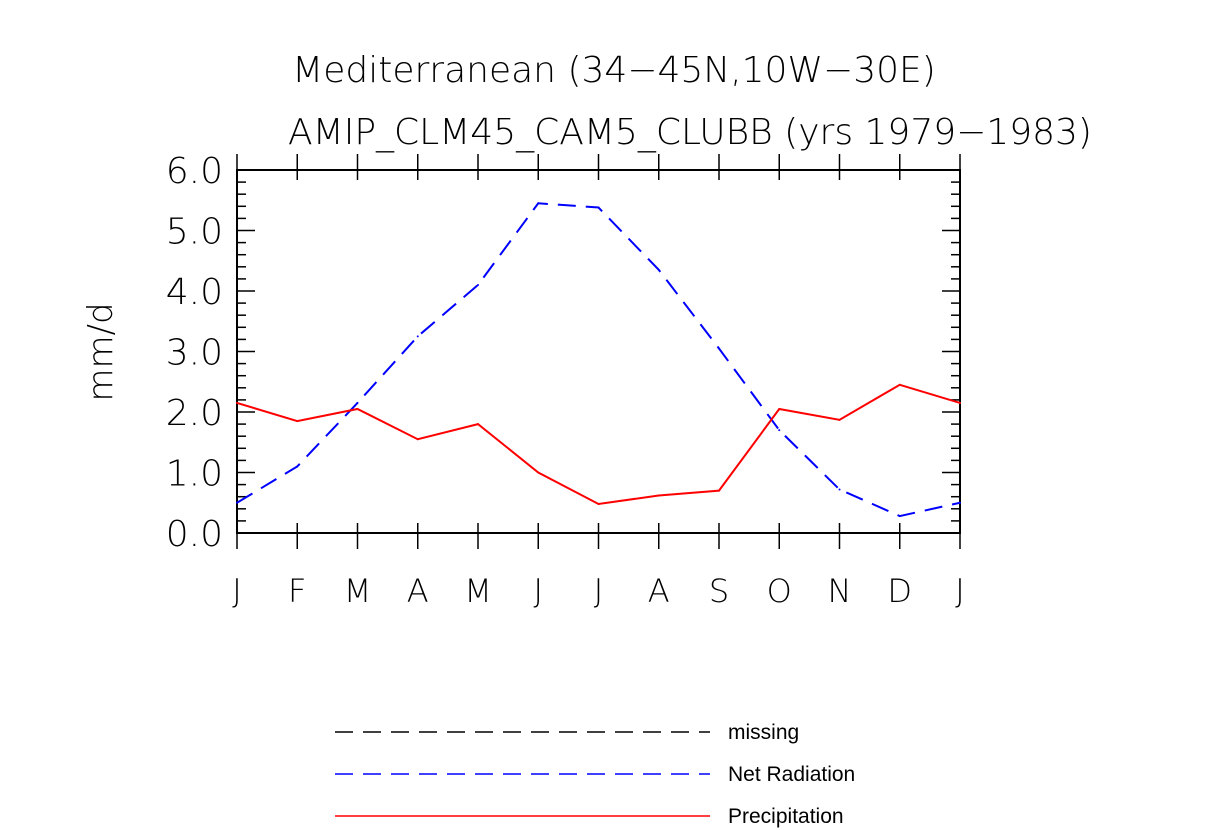  What do you see at coordinates (194, 292) in the screenshot?
I see `y-tick-label: 4.0` at bounding box center [194, 292].